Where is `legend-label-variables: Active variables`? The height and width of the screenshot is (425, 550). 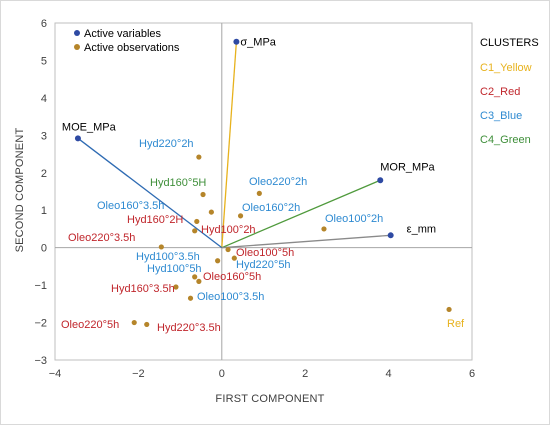
legend-label-variables: Active variables is located at coordinates (123, 34).